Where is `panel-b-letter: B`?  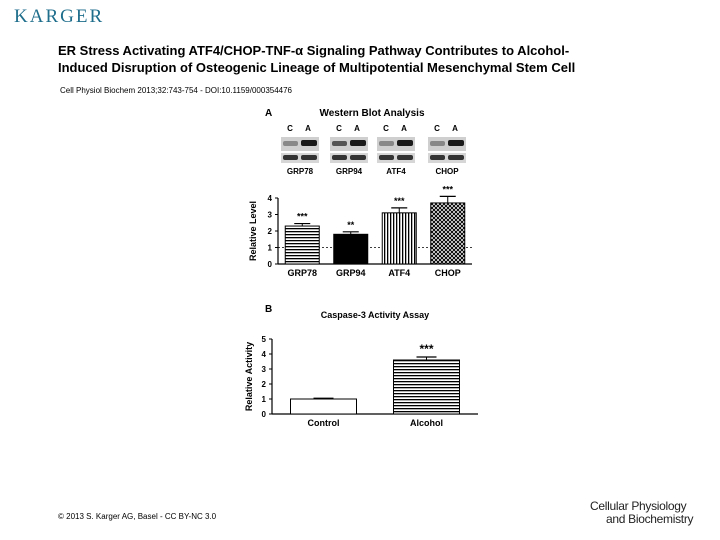
panel-b-letter: B is located at coordinates (268, 309).